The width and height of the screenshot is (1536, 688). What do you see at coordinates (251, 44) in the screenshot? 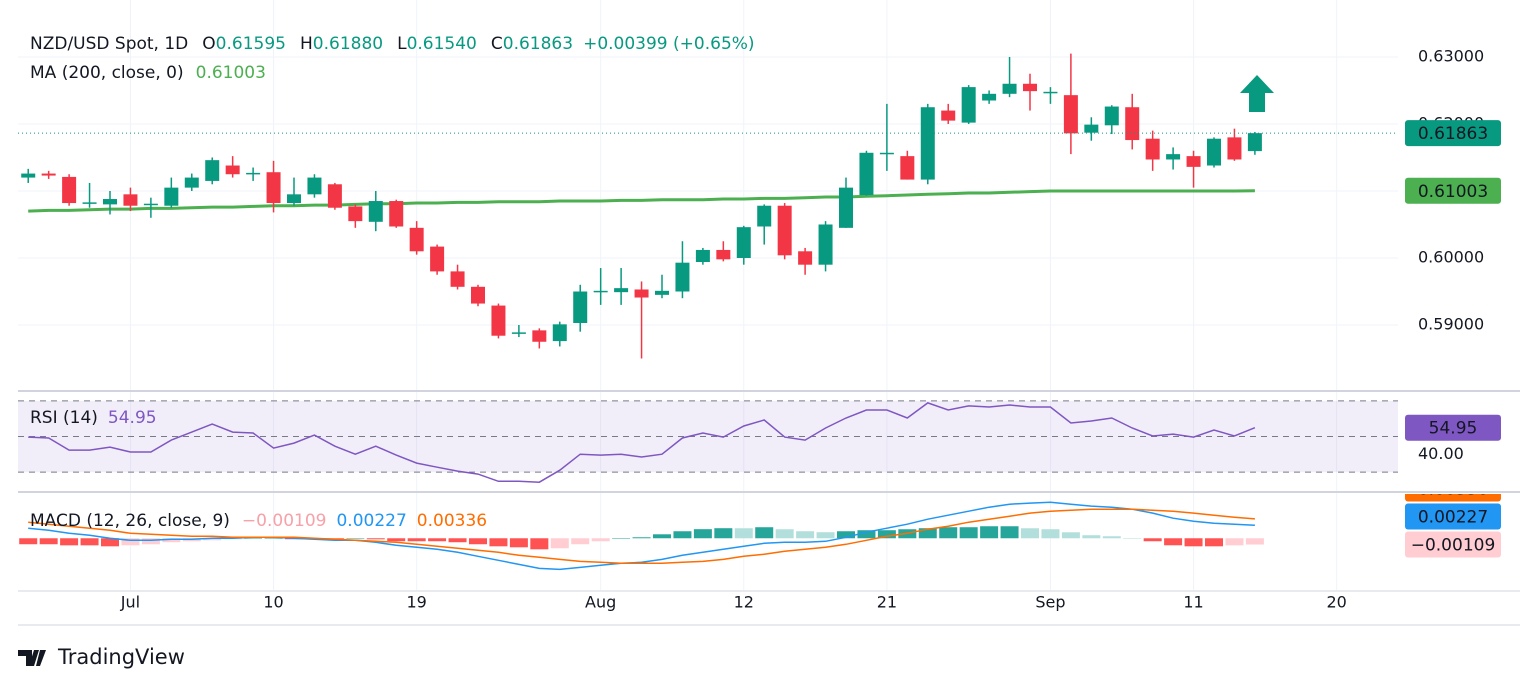
I see `ohlc-value: 0.61595` at bounding box center [251, 44].